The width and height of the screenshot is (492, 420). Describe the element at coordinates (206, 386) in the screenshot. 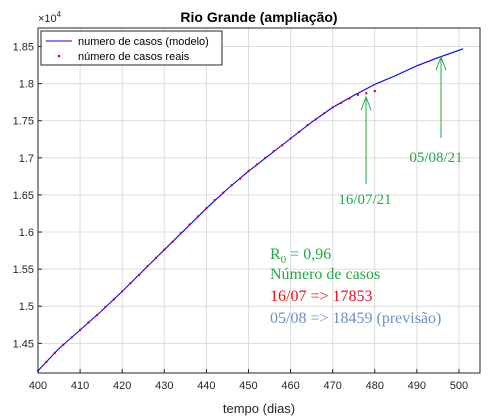

I see `x-tick-label: 440` at that location.